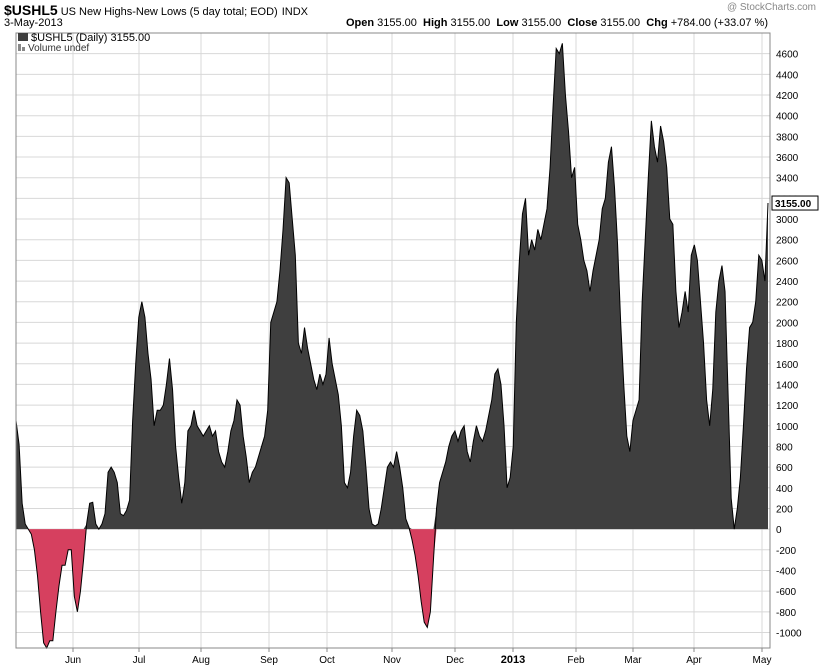 The height and width of the screenshot is (668, 820). What do you see at coordinates (455, 660) in the screenshot?
I see `x-tick-label: Dec` at bounding box center [455, 660].